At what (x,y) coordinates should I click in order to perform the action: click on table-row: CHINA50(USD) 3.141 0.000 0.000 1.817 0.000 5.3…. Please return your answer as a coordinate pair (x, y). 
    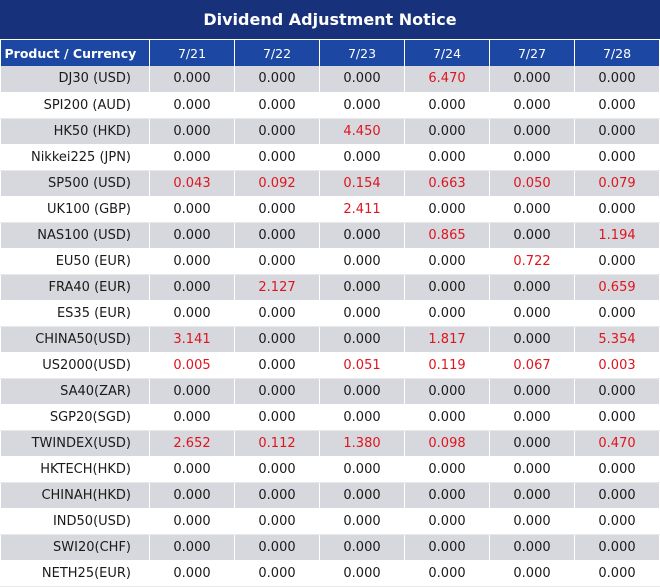
    Looking at the image, I should click on (330, 339).